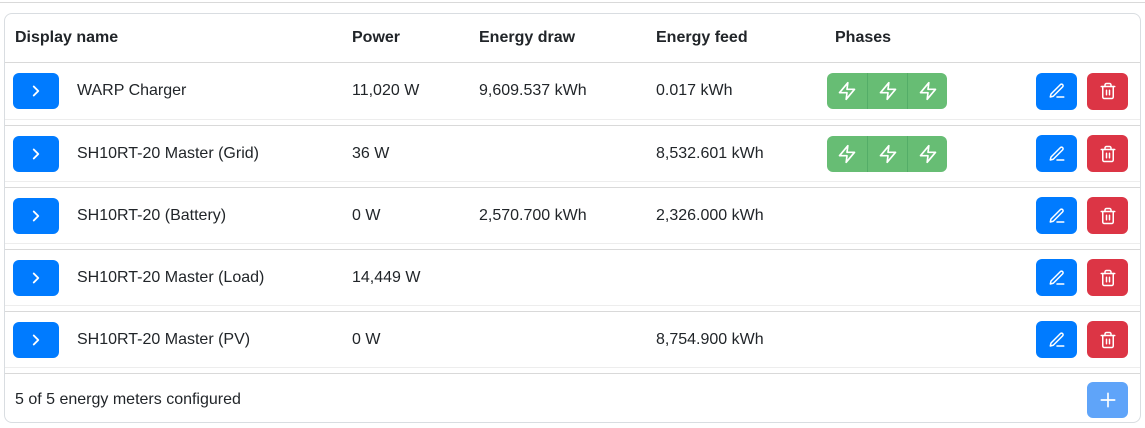  I want to click on power-cell: 14,449 W, so click(386, 277).